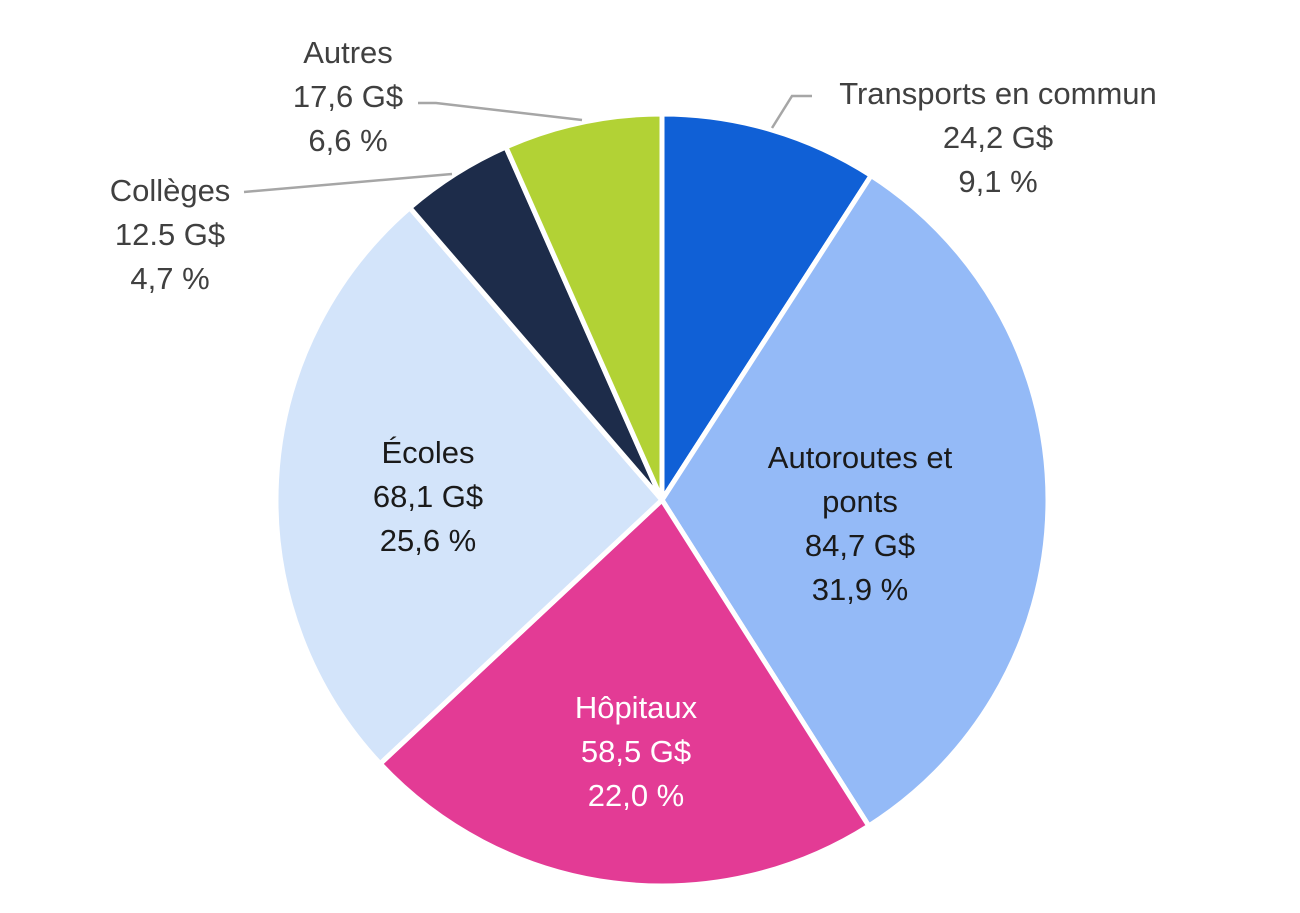  Describe the element at coordinates (348, 183) in the screenshot. I see `leader-line-colleges` at that location.